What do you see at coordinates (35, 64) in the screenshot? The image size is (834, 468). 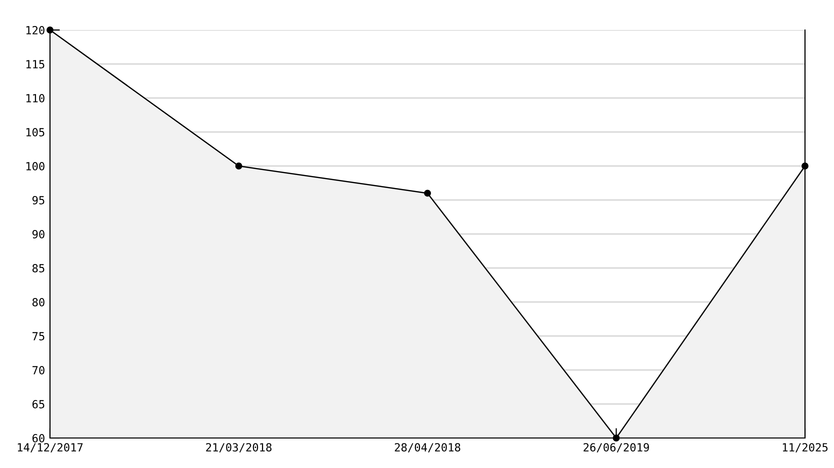 I see `y-tick-label: 115` at bounding box center [35, 64].